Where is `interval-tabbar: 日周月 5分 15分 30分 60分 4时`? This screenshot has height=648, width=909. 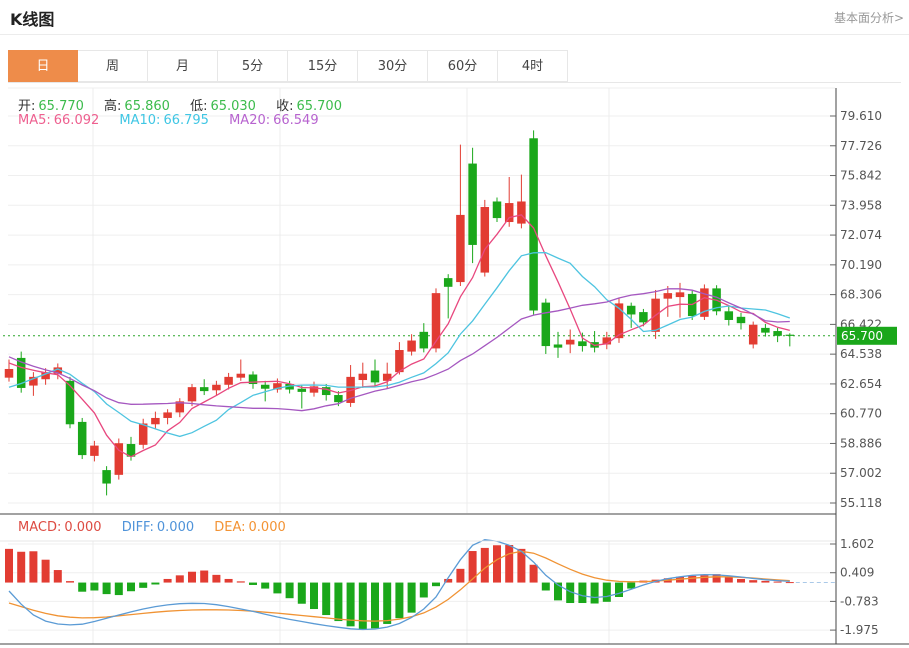
interval-tabbar: 日周月 5分 15分 30分 60分 4时 is located at coordinates (454, 66).